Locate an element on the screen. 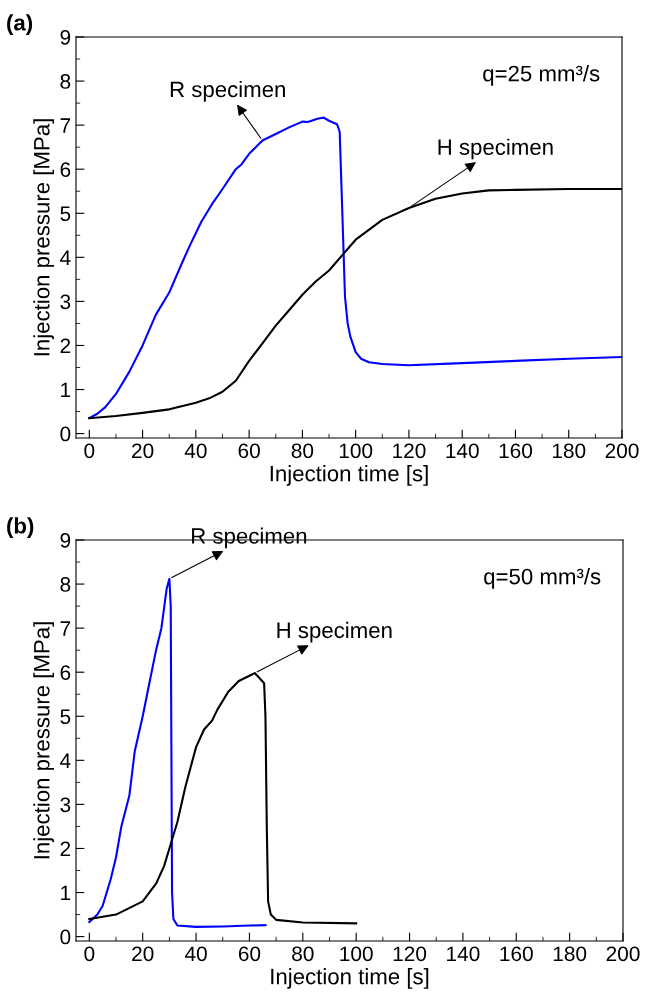  chart-title: (b) is located at coordinates (20, 527).